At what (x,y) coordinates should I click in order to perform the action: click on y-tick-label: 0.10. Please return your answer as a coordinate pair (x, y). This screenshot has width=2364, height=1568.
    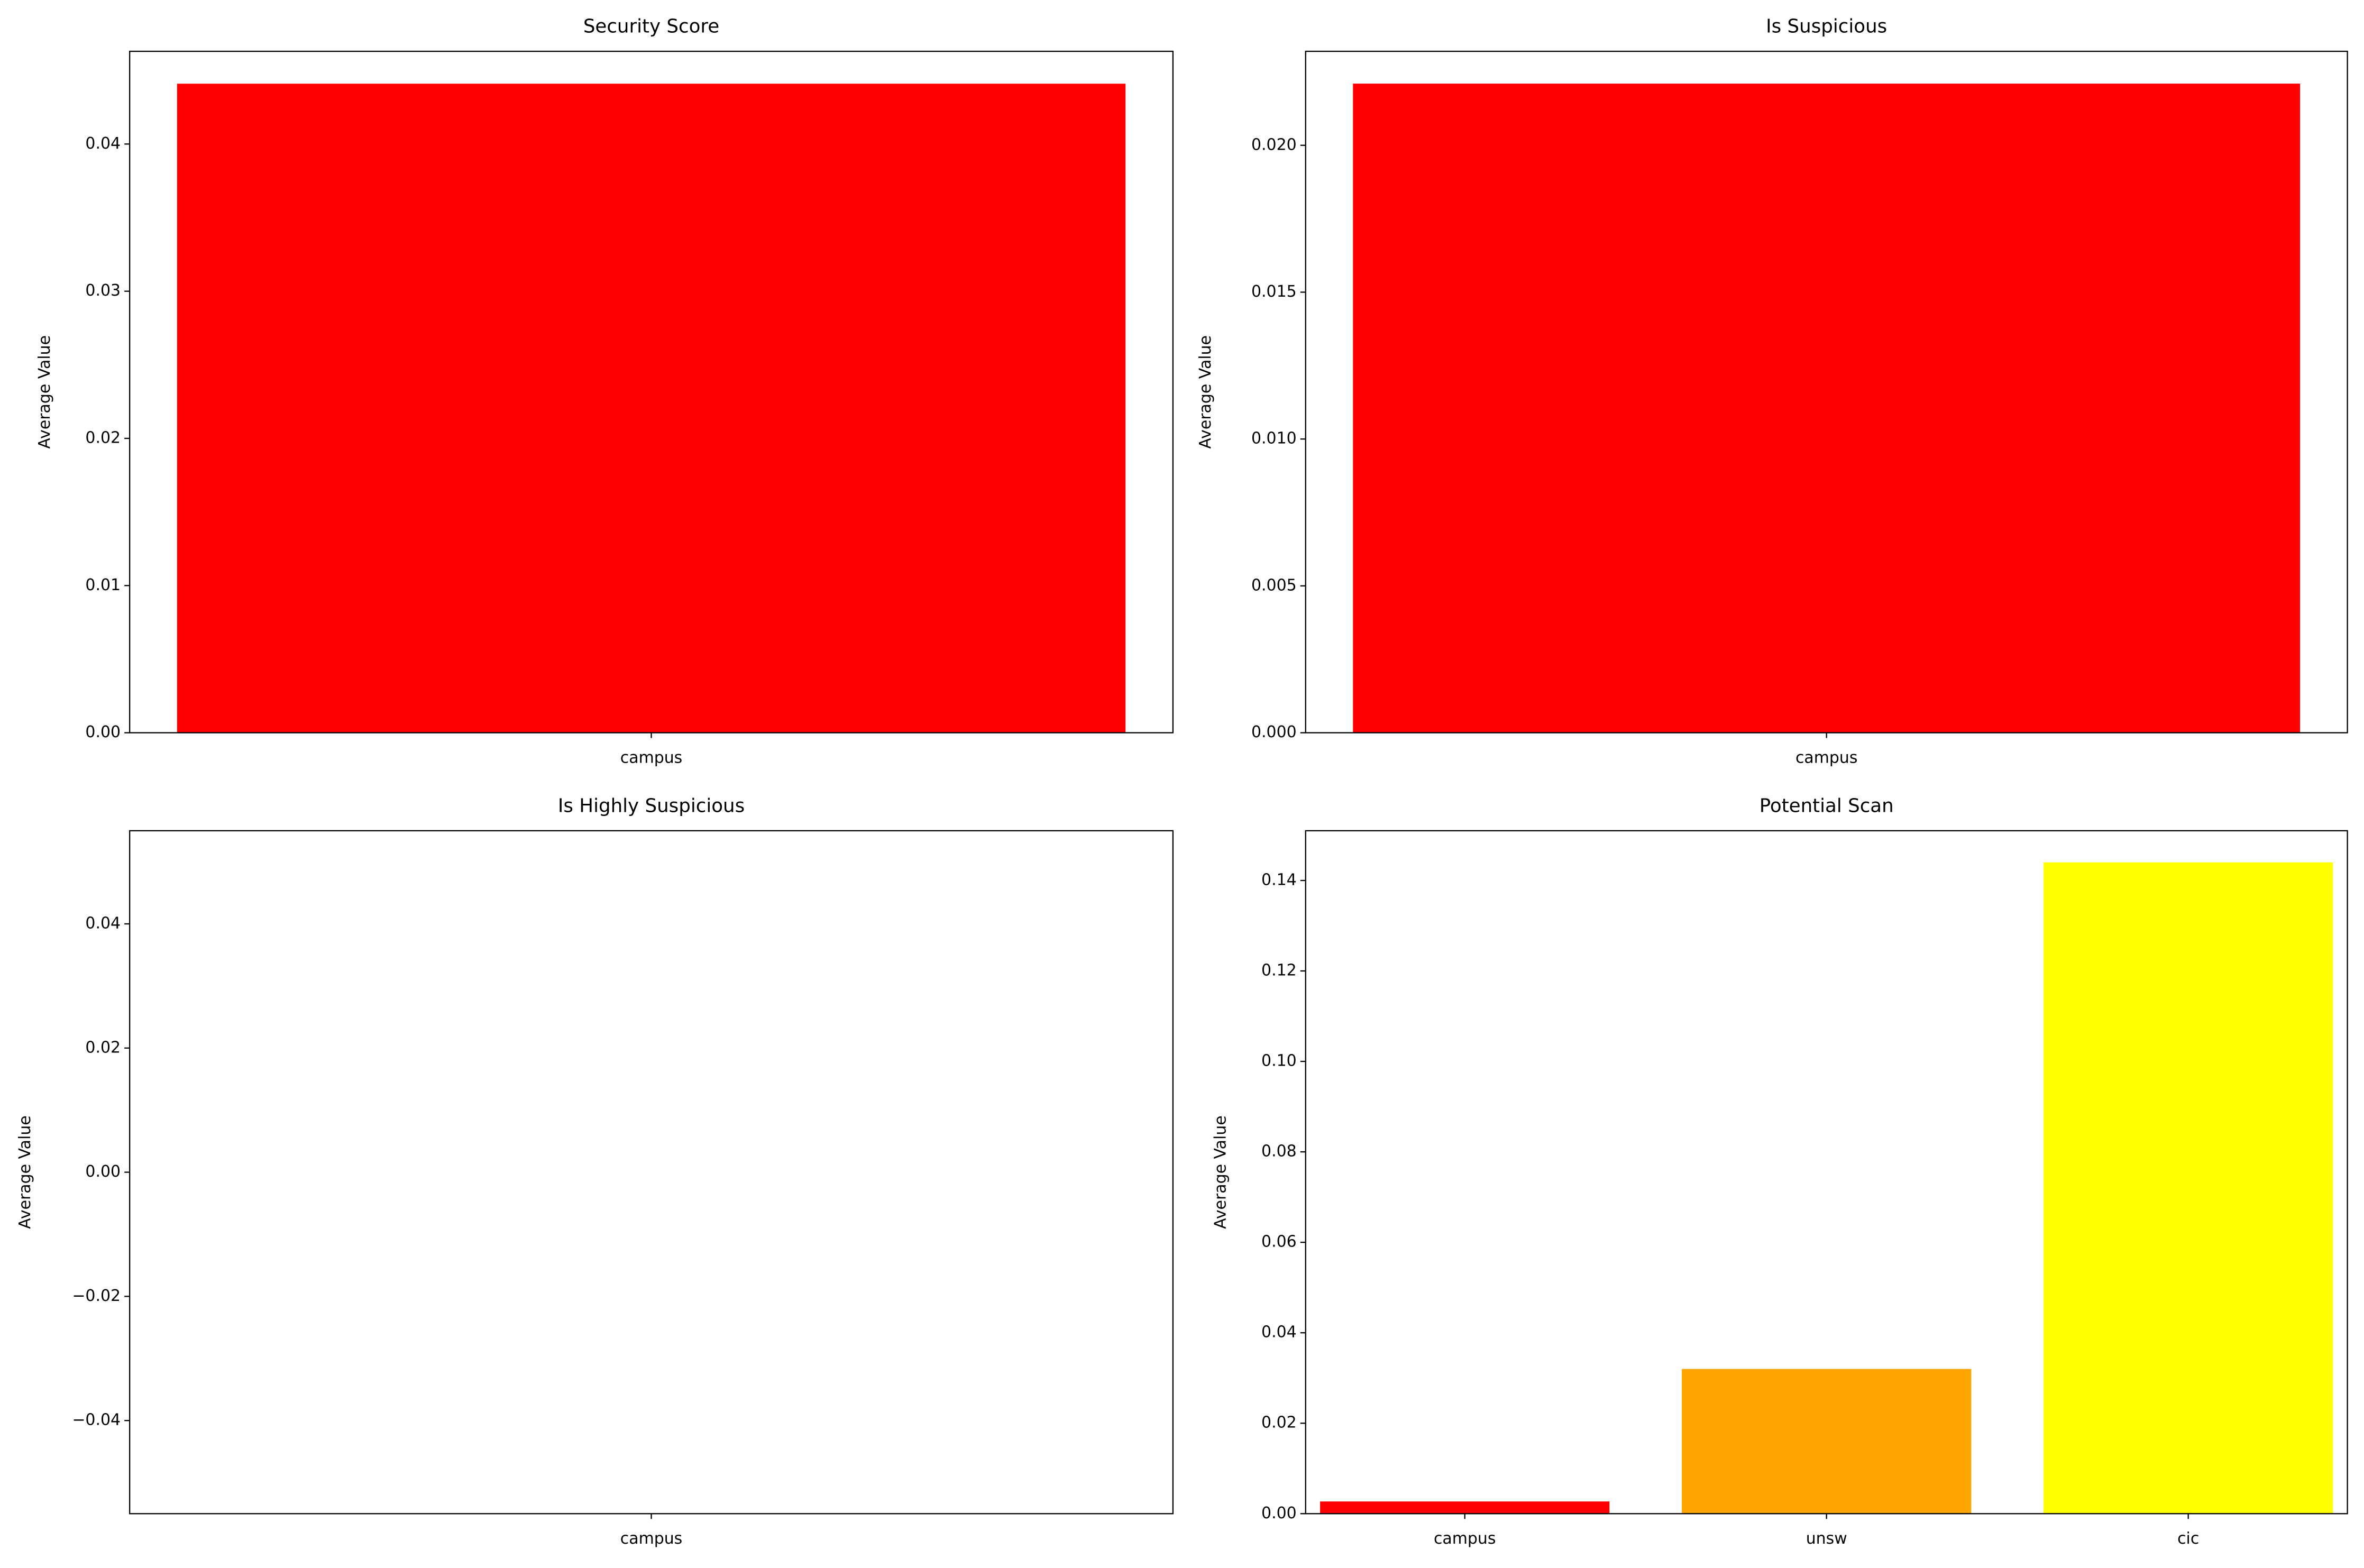
    Looking at the image, I should click on (1279, 1061).